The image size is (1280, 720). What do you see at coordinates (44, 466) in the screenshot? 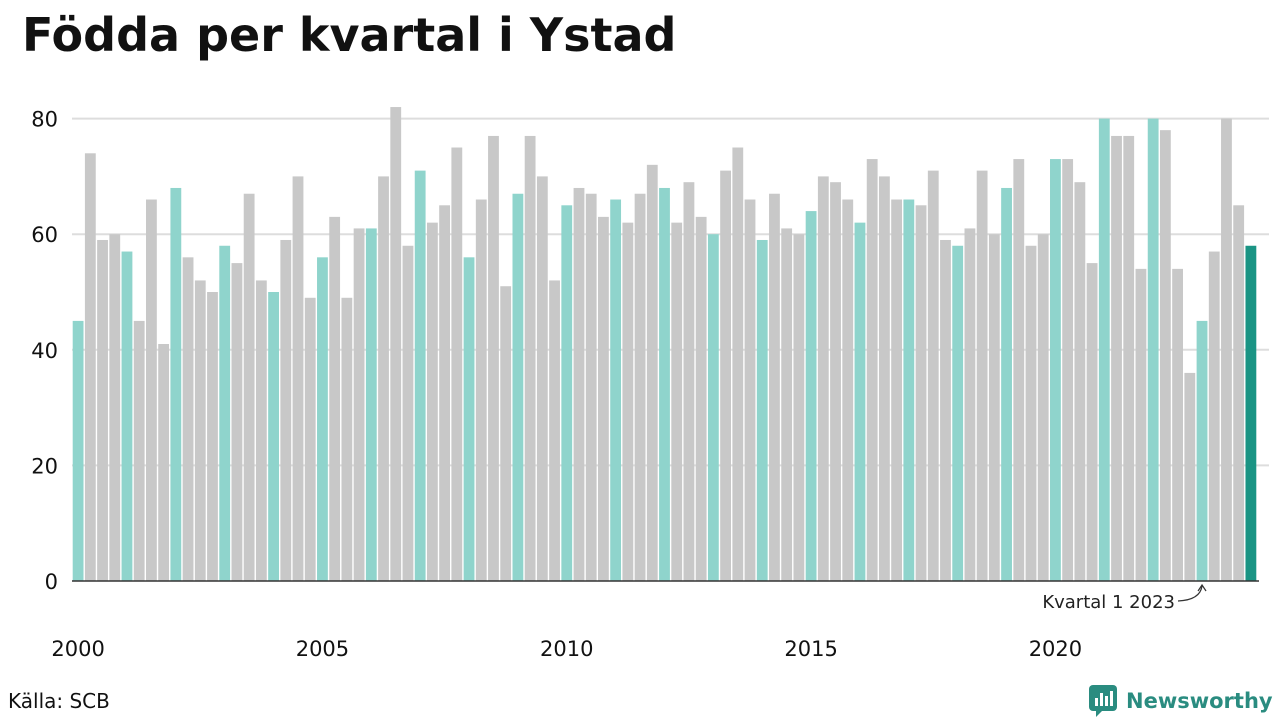
I see `y-tick-label: 20` at bounding box center [44, 466].